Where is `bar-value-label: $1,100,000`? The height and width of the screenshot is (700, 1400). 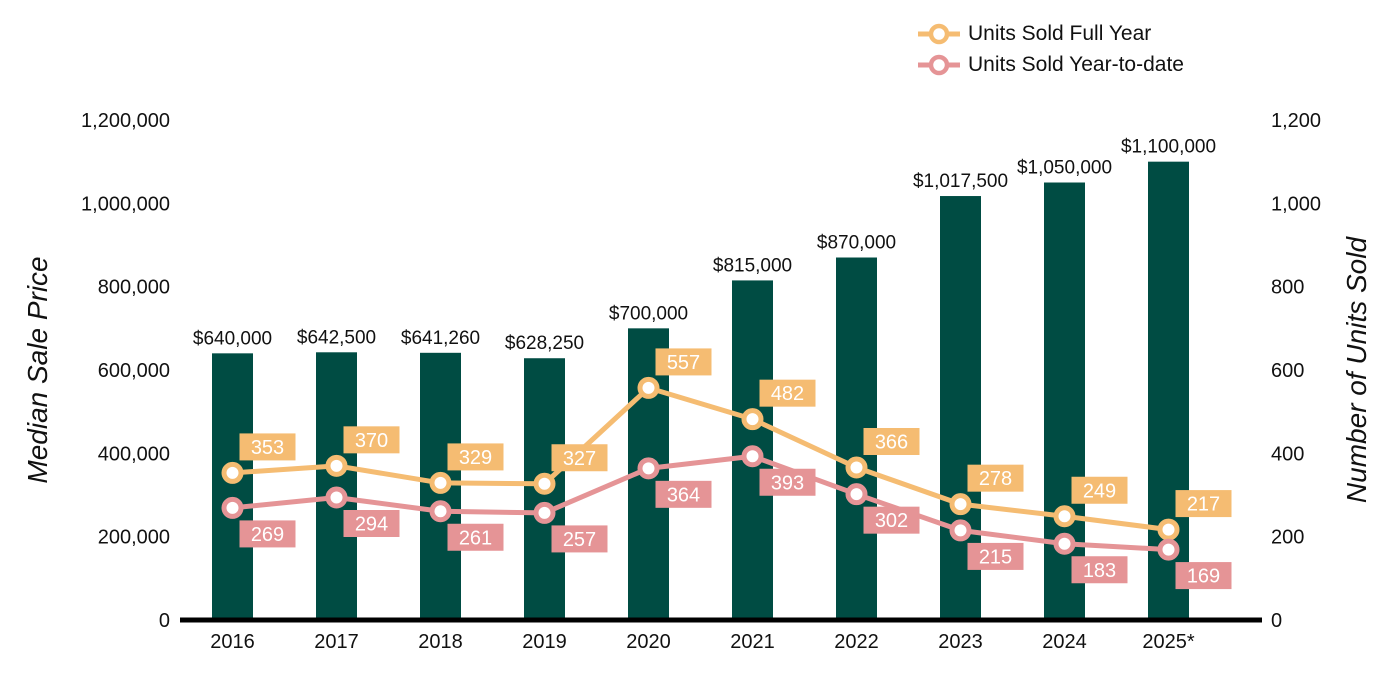 bar-value-label: $1,100,000 is located at coordinates (1168, 147).